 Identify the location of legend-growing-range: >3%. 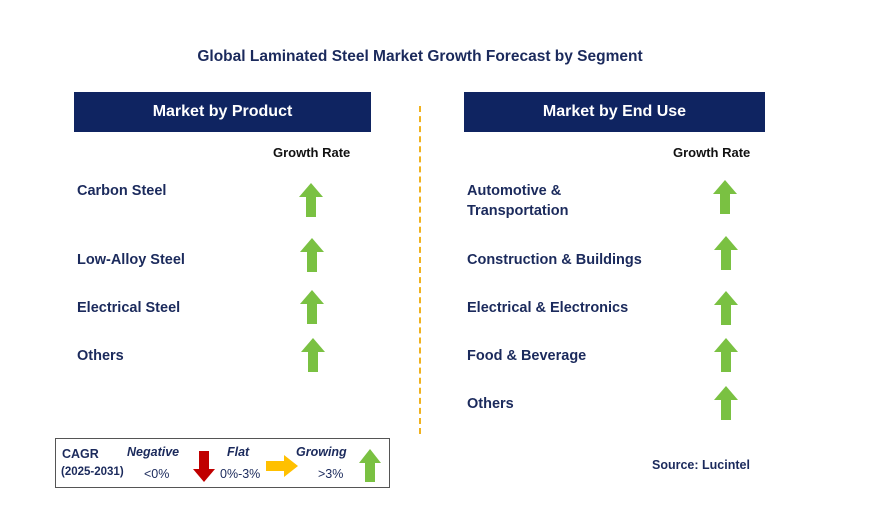
(331, 474).